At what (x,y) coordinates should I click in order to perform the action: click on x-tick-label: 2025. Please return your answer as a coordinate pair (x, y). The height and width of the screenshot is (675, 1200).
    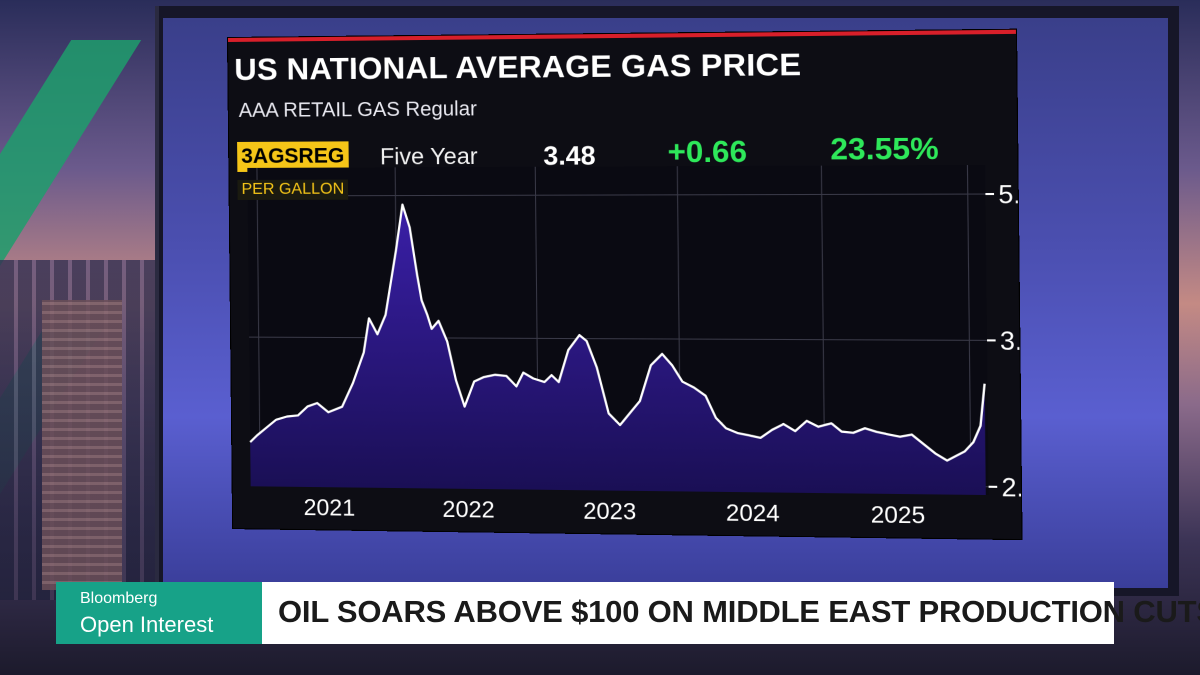
    Looking at the image, I should click on (898, 515).